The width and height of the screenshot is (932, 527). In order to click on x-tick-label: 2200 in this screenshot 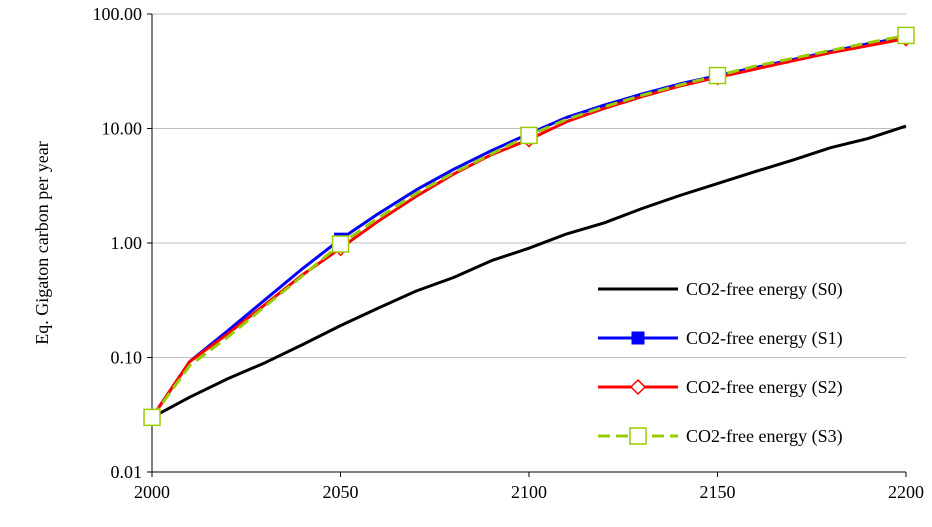, I will do `click(906, 492)`.